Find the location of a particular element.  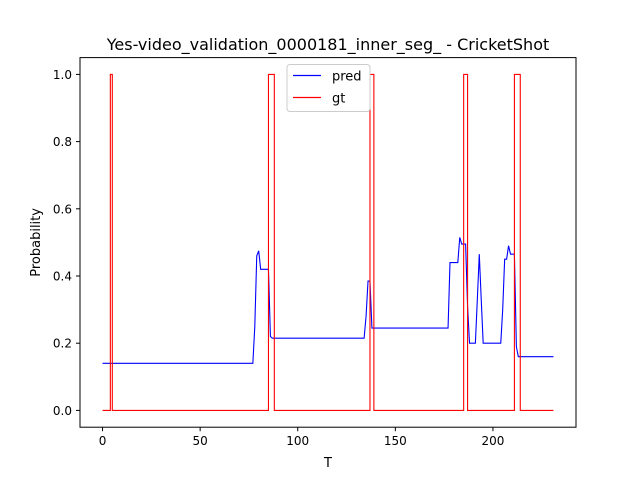

x-tick-label: 100 is located at coordinates (297, 441).